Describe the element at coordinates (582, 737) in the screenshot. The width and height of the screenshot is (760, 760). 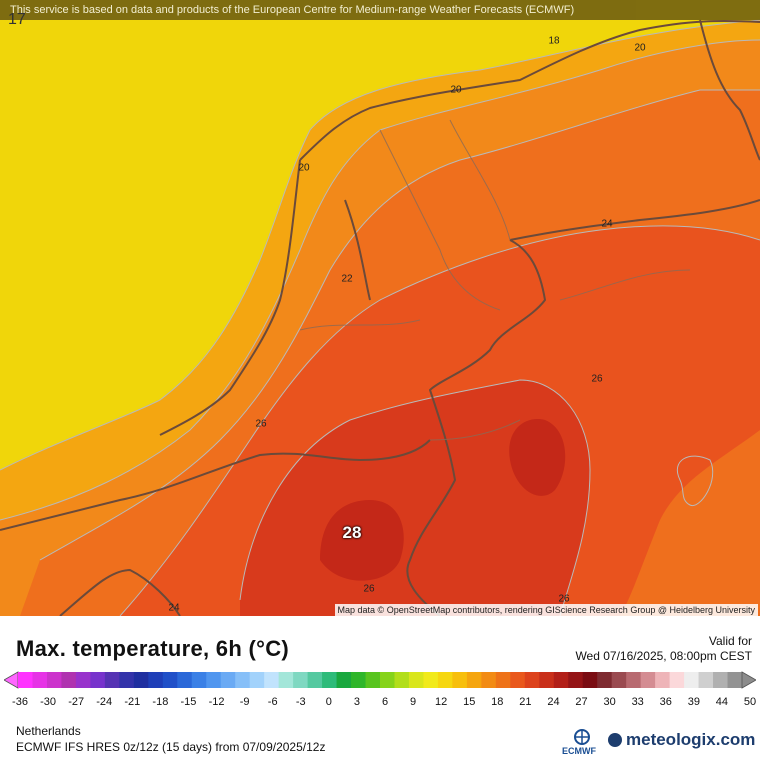
I see `ecmwf-logo-icon` at that location.